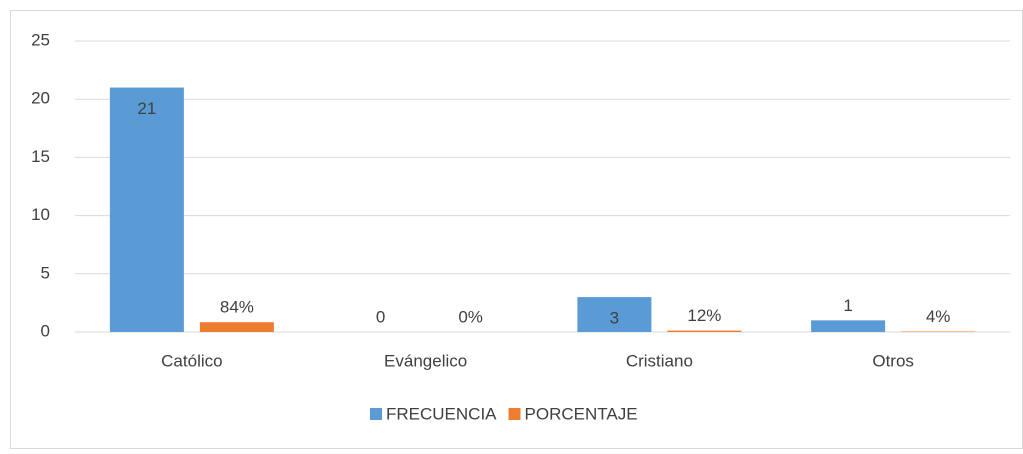  What do you see at coordinates (581, 413) in the screenshot?
I see `legend-label: PORCENTAJE` at bounding box center [581, 413].